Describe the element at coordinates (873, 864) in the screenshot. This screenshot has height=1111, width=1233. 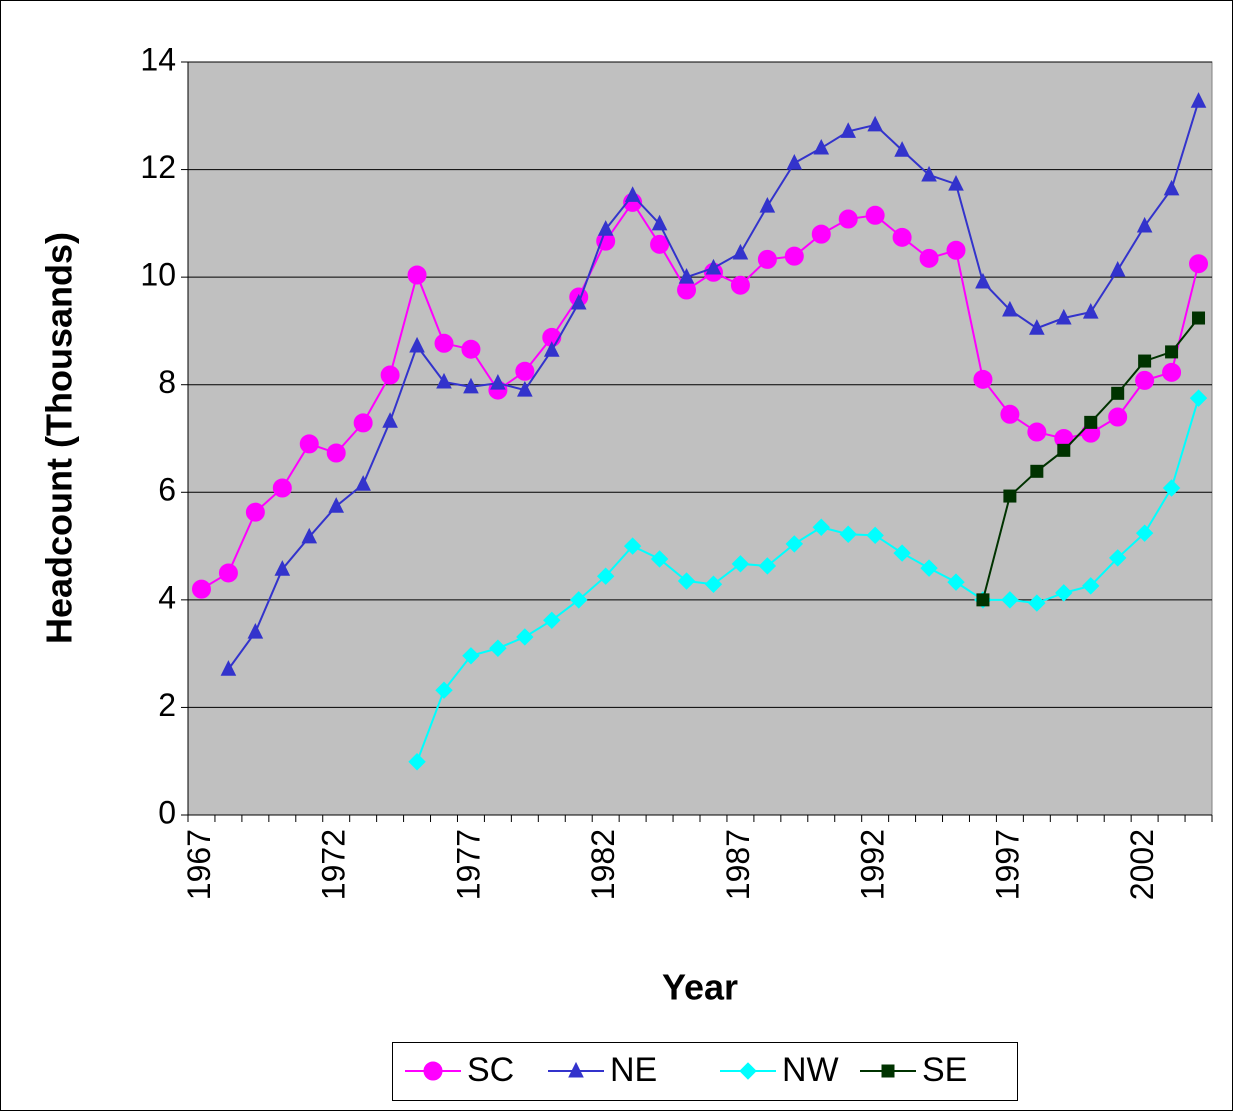
I see `x-tick-label: 1992` at that location.